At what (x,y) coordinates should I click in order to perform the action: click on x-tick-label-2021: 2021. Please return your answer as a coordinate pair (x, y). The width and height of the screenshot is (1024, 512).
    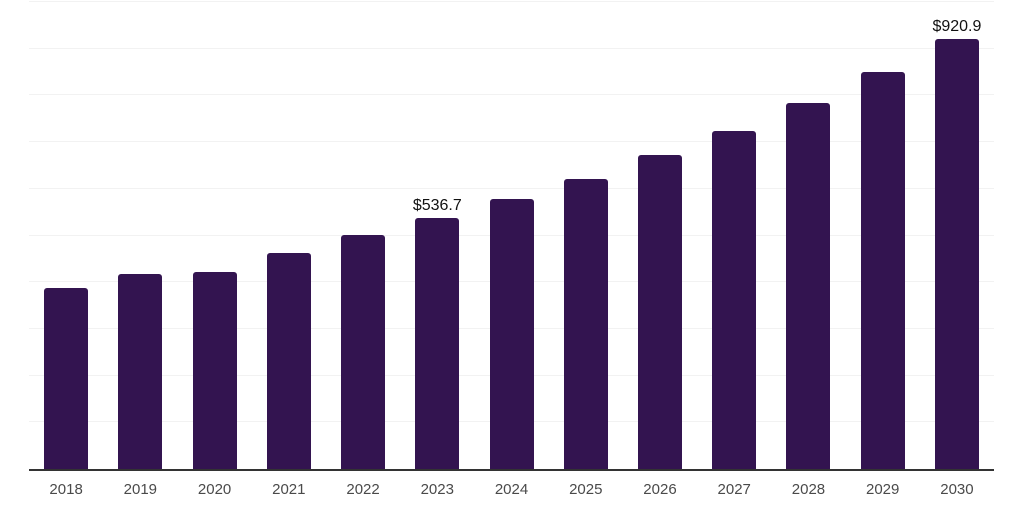
    Looking at the image, I should click on (289, 489).